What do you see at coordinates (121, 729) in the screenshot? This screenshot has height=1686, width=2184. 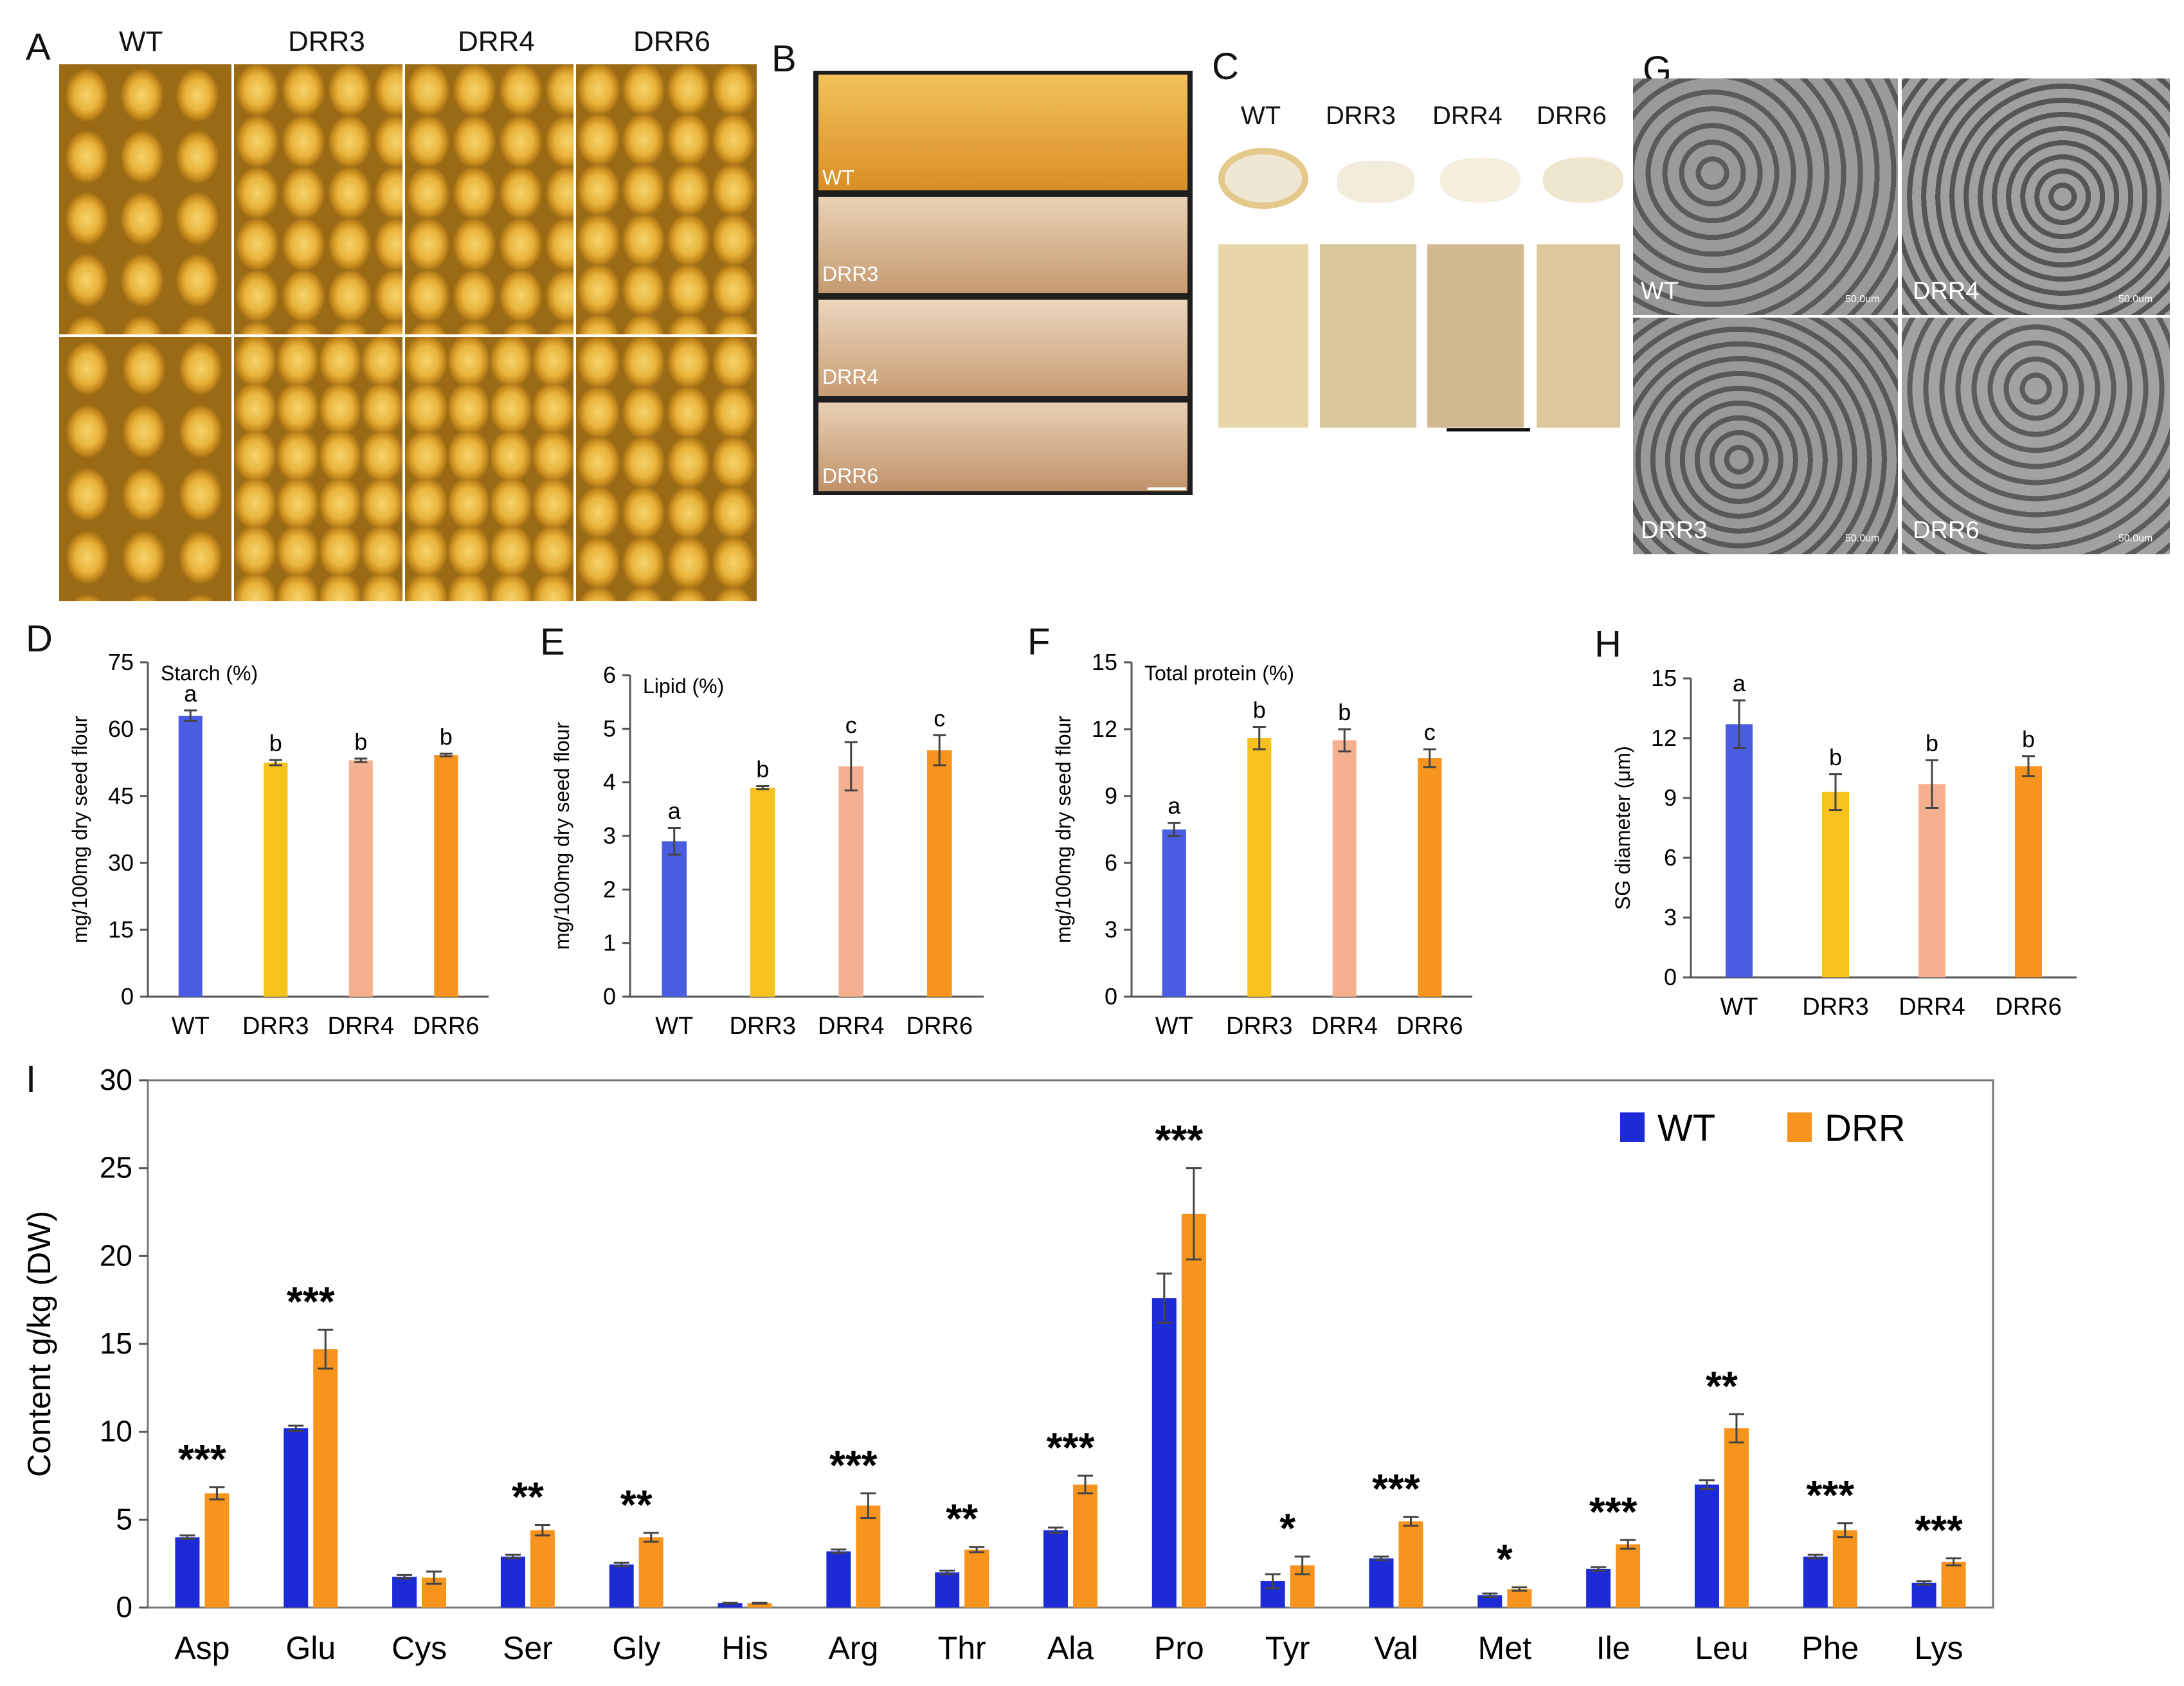 I see `y-tick-label: 60` at bounding box center [121, 729].